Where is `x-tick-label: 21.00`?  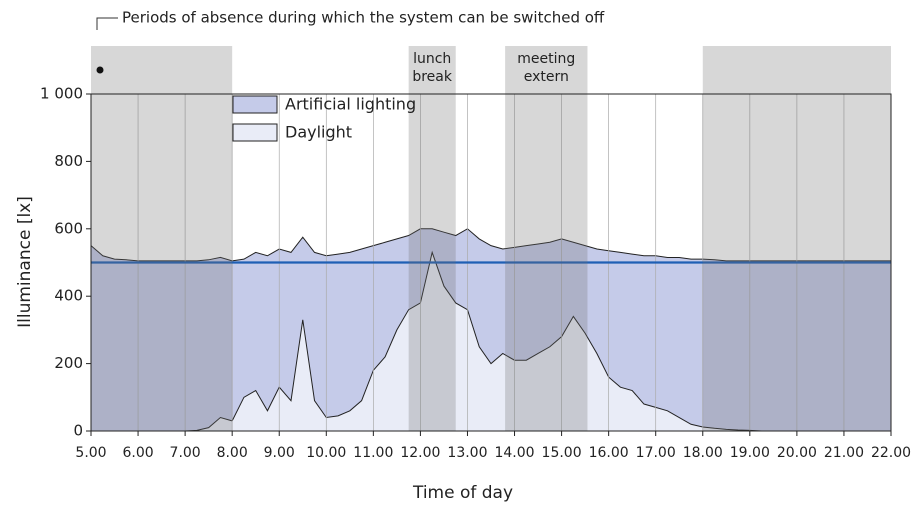 x-tick-label: 21.00 is located at coordinates (844, 453).